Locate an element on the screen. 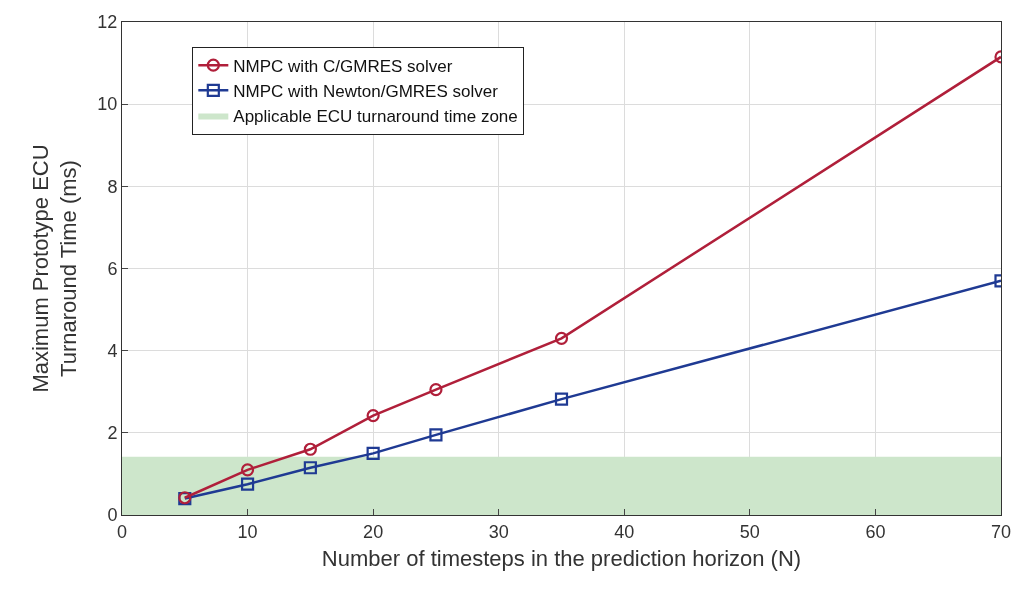 This screenshot has width=1023, height=593. y-axis-title: Maximum Prototype ECU Turnaround Time (ms) is located at coordinates (54, 268).